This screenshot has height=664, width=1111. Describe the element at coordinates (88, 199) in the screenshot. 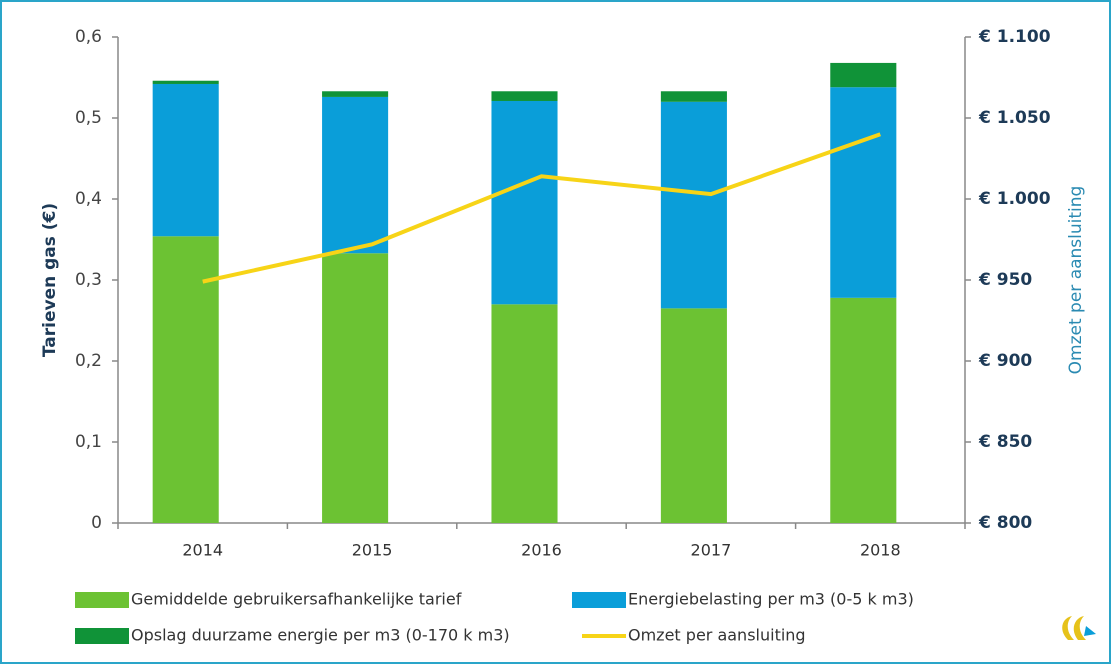

I see `y-tick-label: 0,4` at that location.